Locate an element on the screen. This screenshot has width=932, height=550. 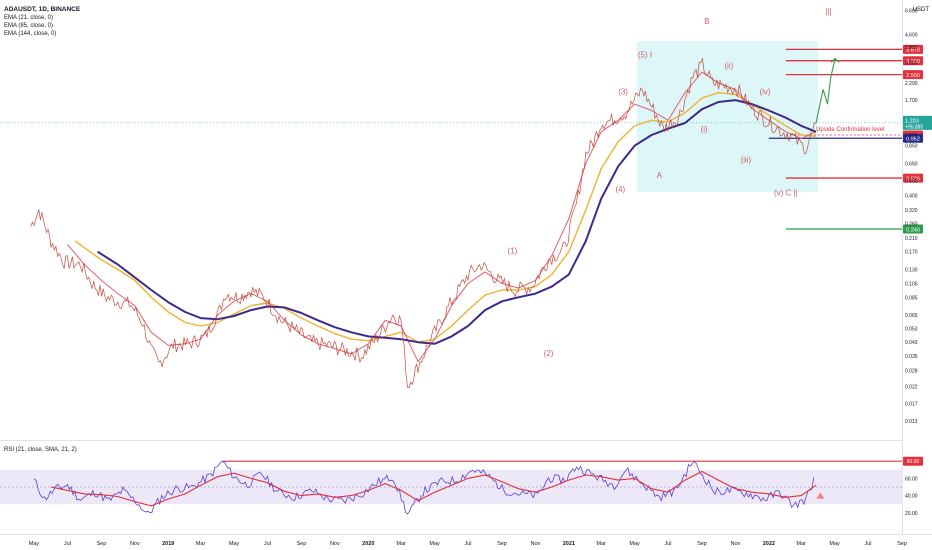
level-tag-2.500 is located at coordinates (913, 75).